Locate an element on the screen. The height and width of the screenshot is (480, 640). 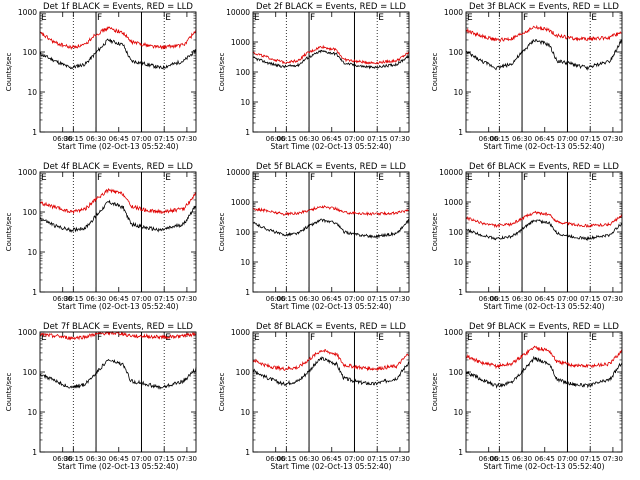
y-tick-label: 10000 is located at coordinates (238, 172).